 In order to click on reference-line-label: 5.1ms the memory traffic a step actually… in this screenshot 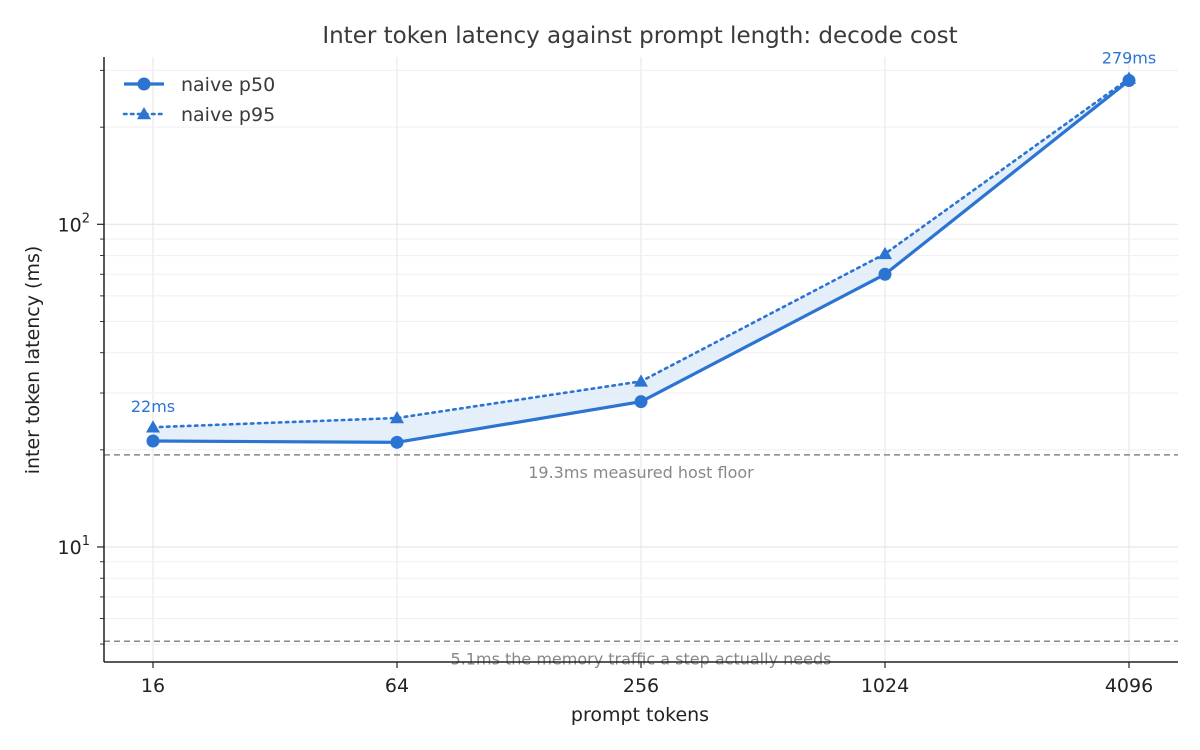, I will do `click(641, 658)`.